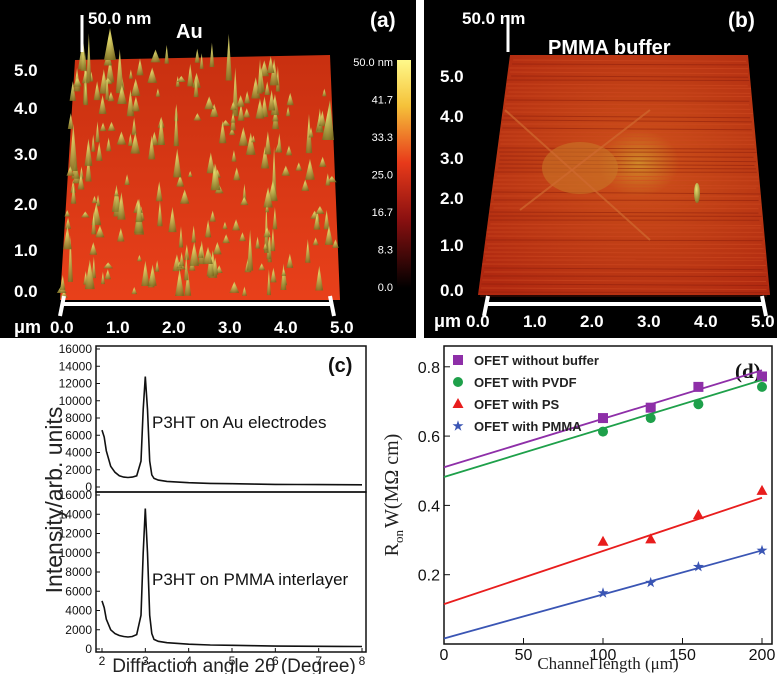  Describe the element at coordinates (145, 661) in the screenshot. I see `panel-c-x-tick-label: 3` at that location.